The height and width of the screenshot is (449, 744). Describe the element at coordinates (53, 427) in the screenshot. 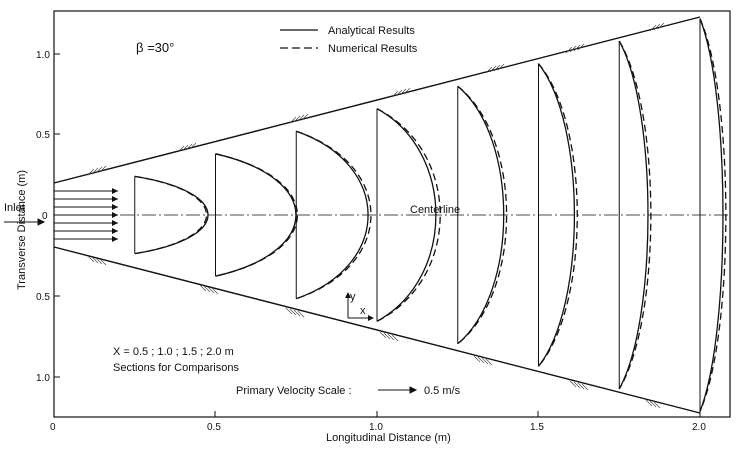

I see `x-tick-0: 0` at that location.